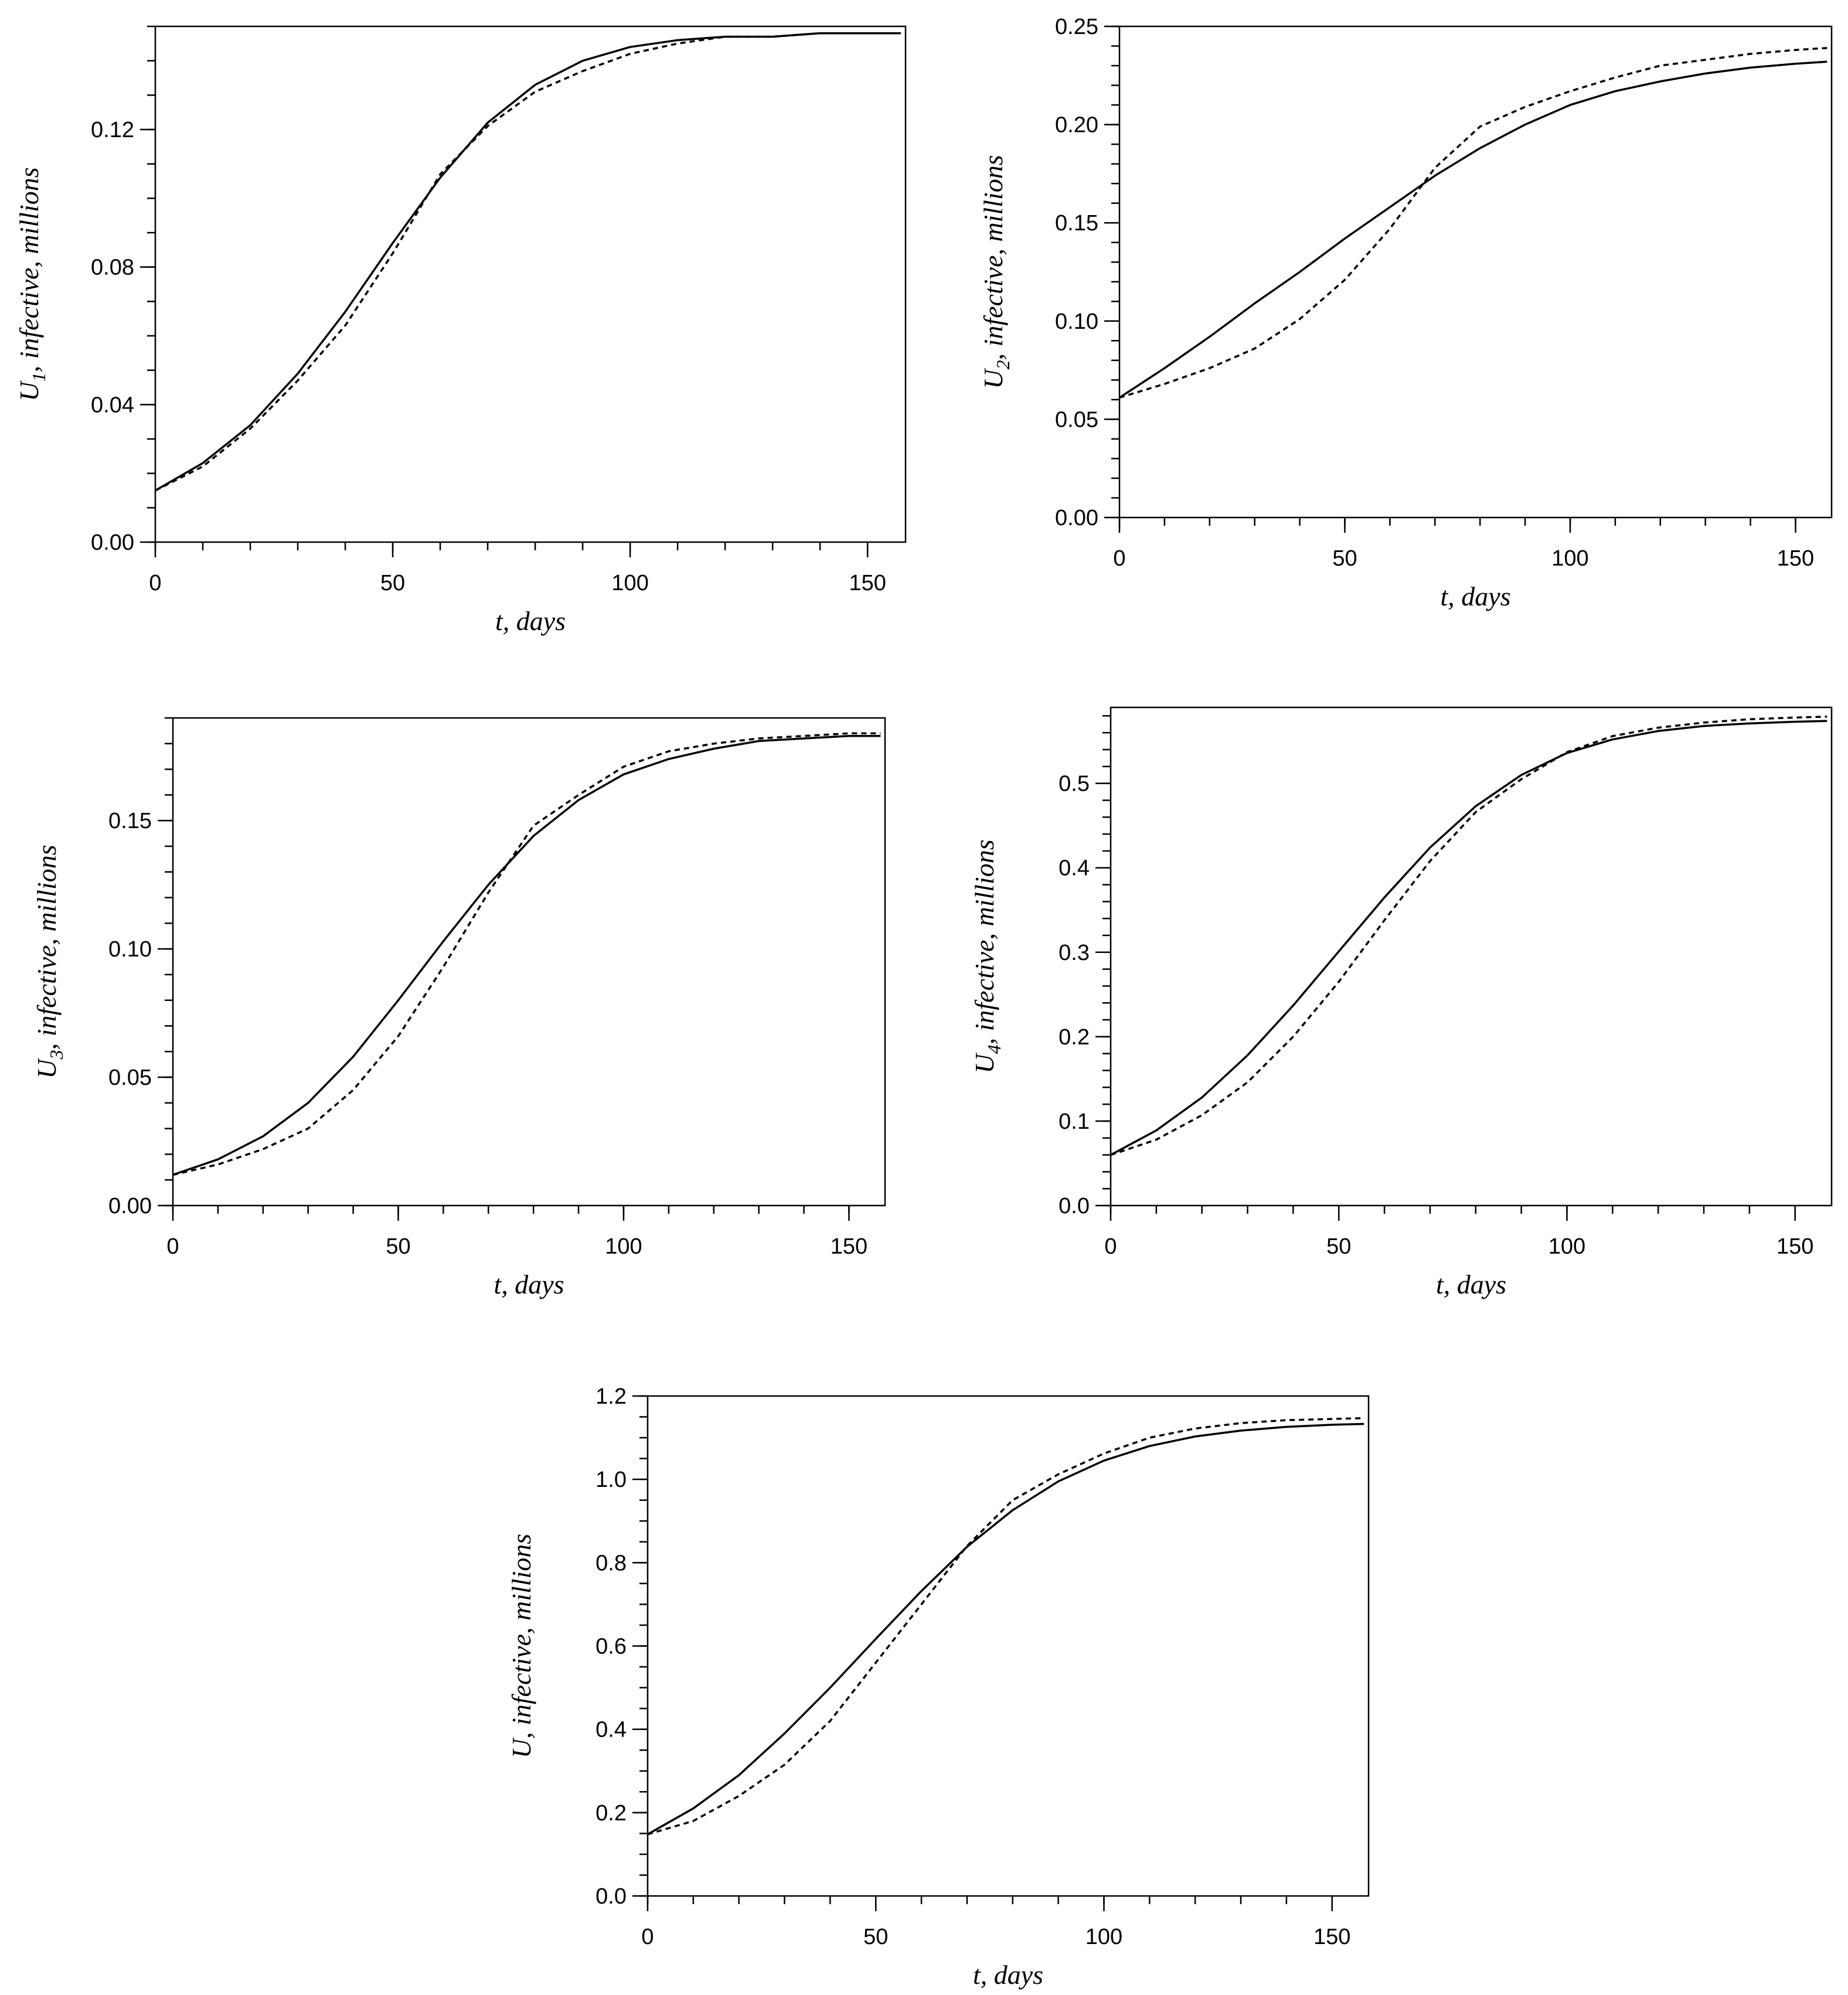 This screenshot has height=1995, width=1848. I want to click on y-axis-label: U, infective, millions, so click(521, 1646).